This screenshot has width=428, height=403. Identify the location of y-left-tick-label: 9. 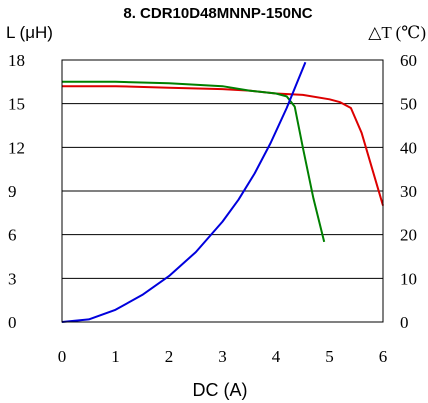
(12, 191).